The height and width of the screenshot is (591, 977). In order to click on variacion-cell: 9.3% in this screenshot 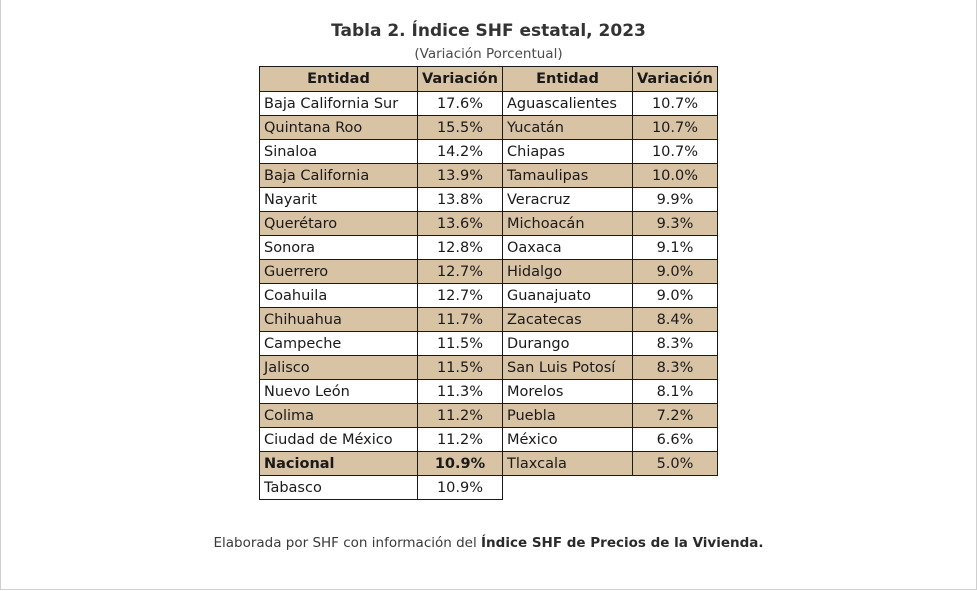, I will do `click(675, 223)`.